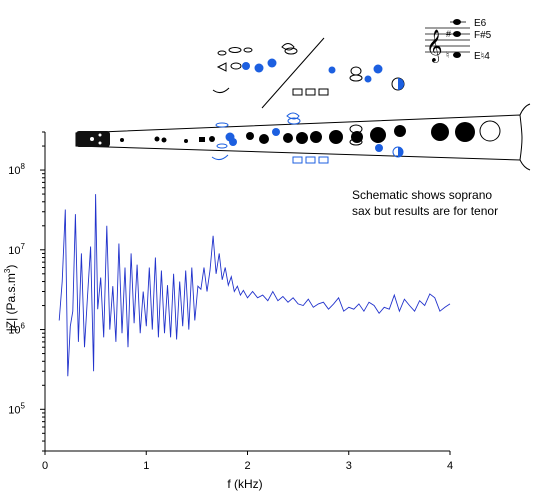 Image resolution: width=560 pixels, height=500 pixels. I want to click on schematic-note-line-2: sax but results are for tenor, so click(425, 211).